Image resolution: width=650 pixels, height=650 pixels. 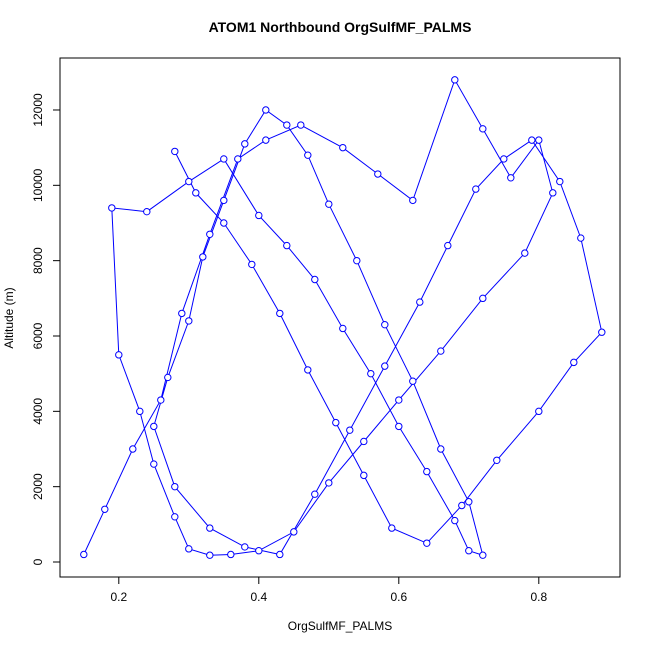 What do you see at coordinates (38, 335) in the screenshot?
I see `y-tick-label: 6000` at bounding box center [38, 335].